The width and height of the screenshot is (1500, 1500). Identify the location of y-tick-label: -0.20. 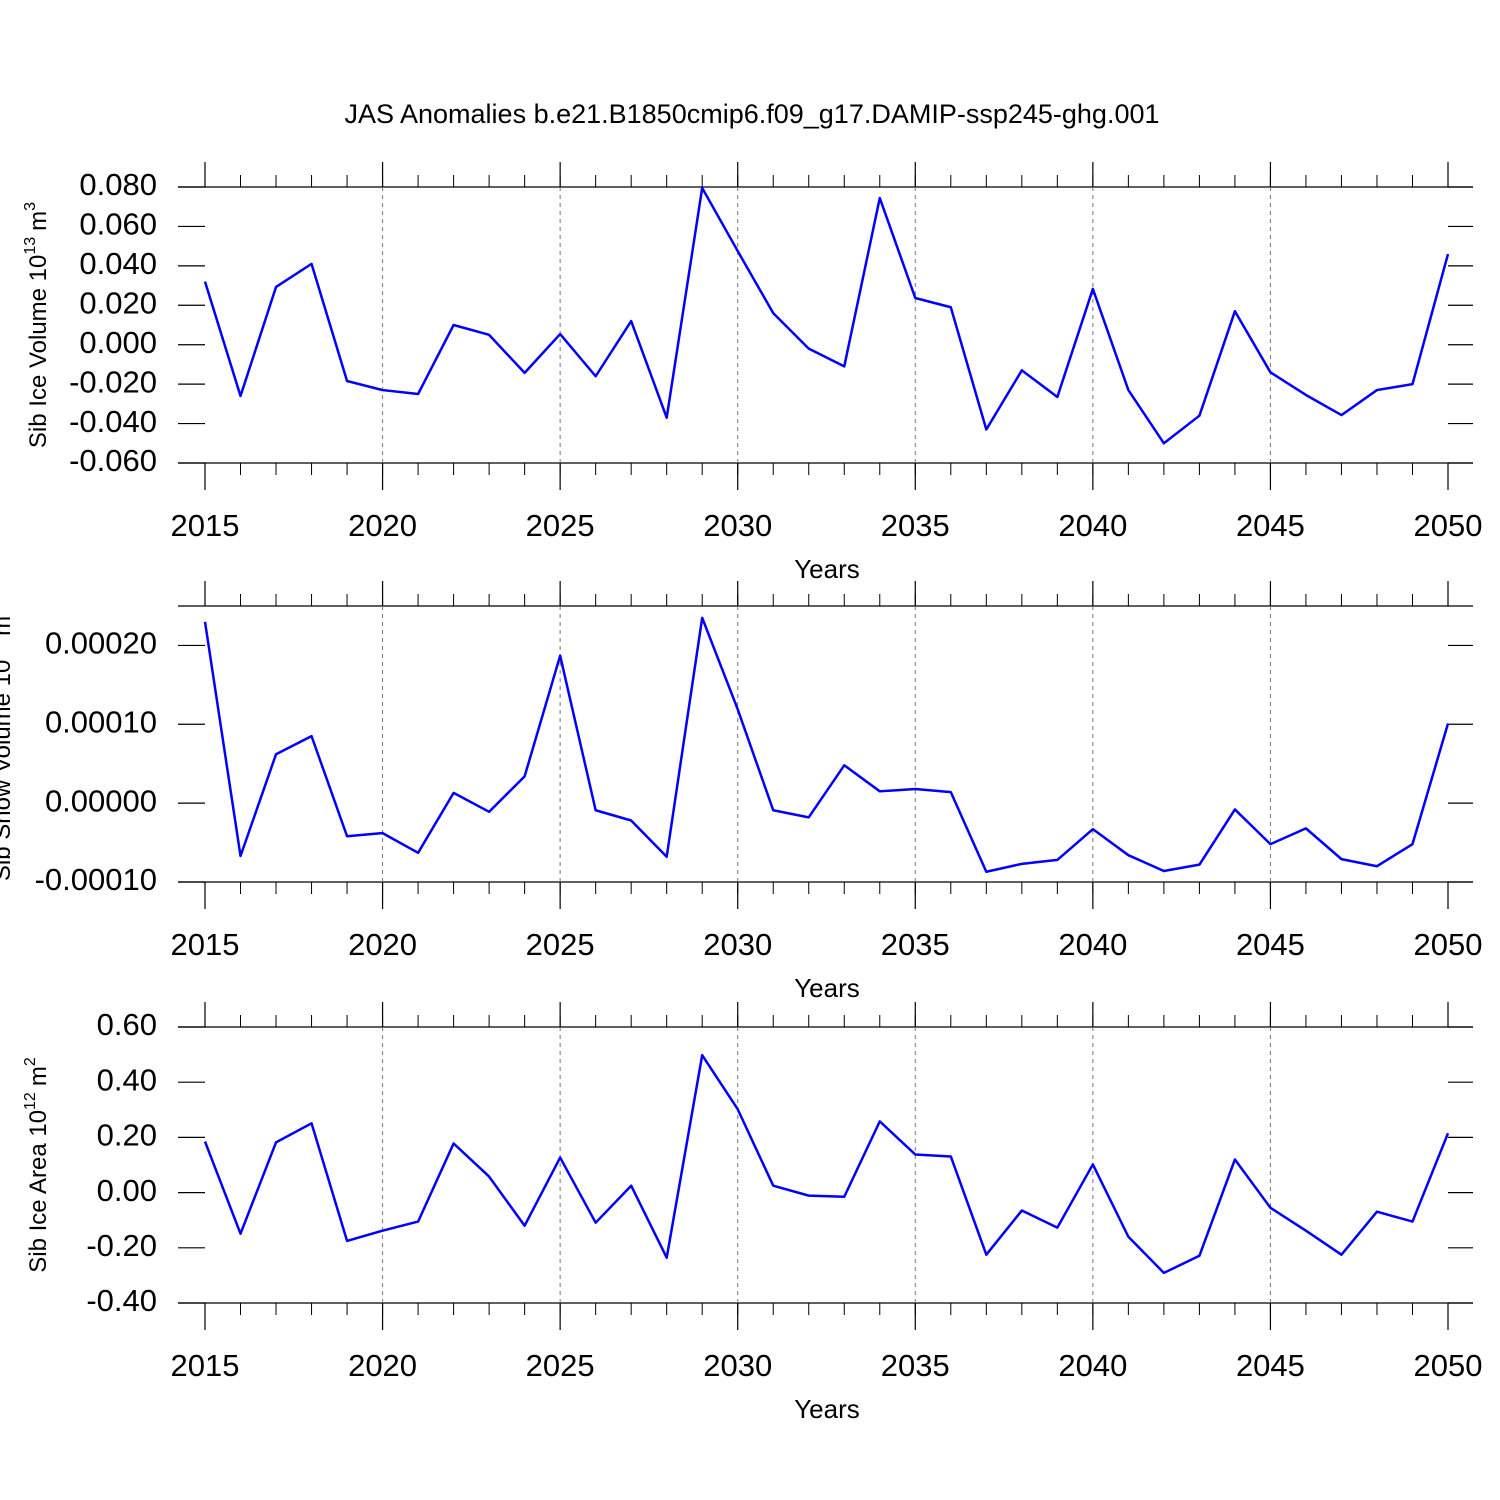
(121, 1245).